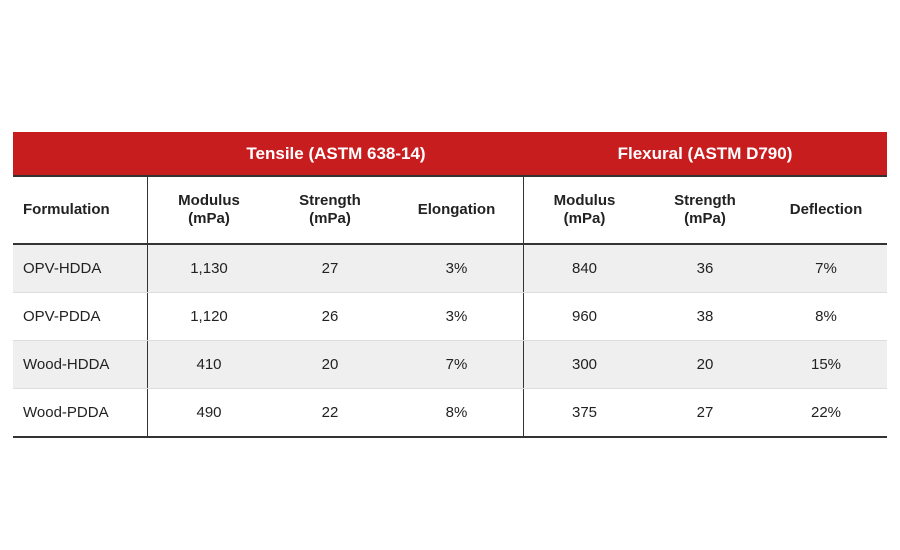 Image resolution: width=900 pixels, height=550 pixels. Describe the element at coordinates (80, 210) in the screenshot. I see `column-header: Formulation` at that location.